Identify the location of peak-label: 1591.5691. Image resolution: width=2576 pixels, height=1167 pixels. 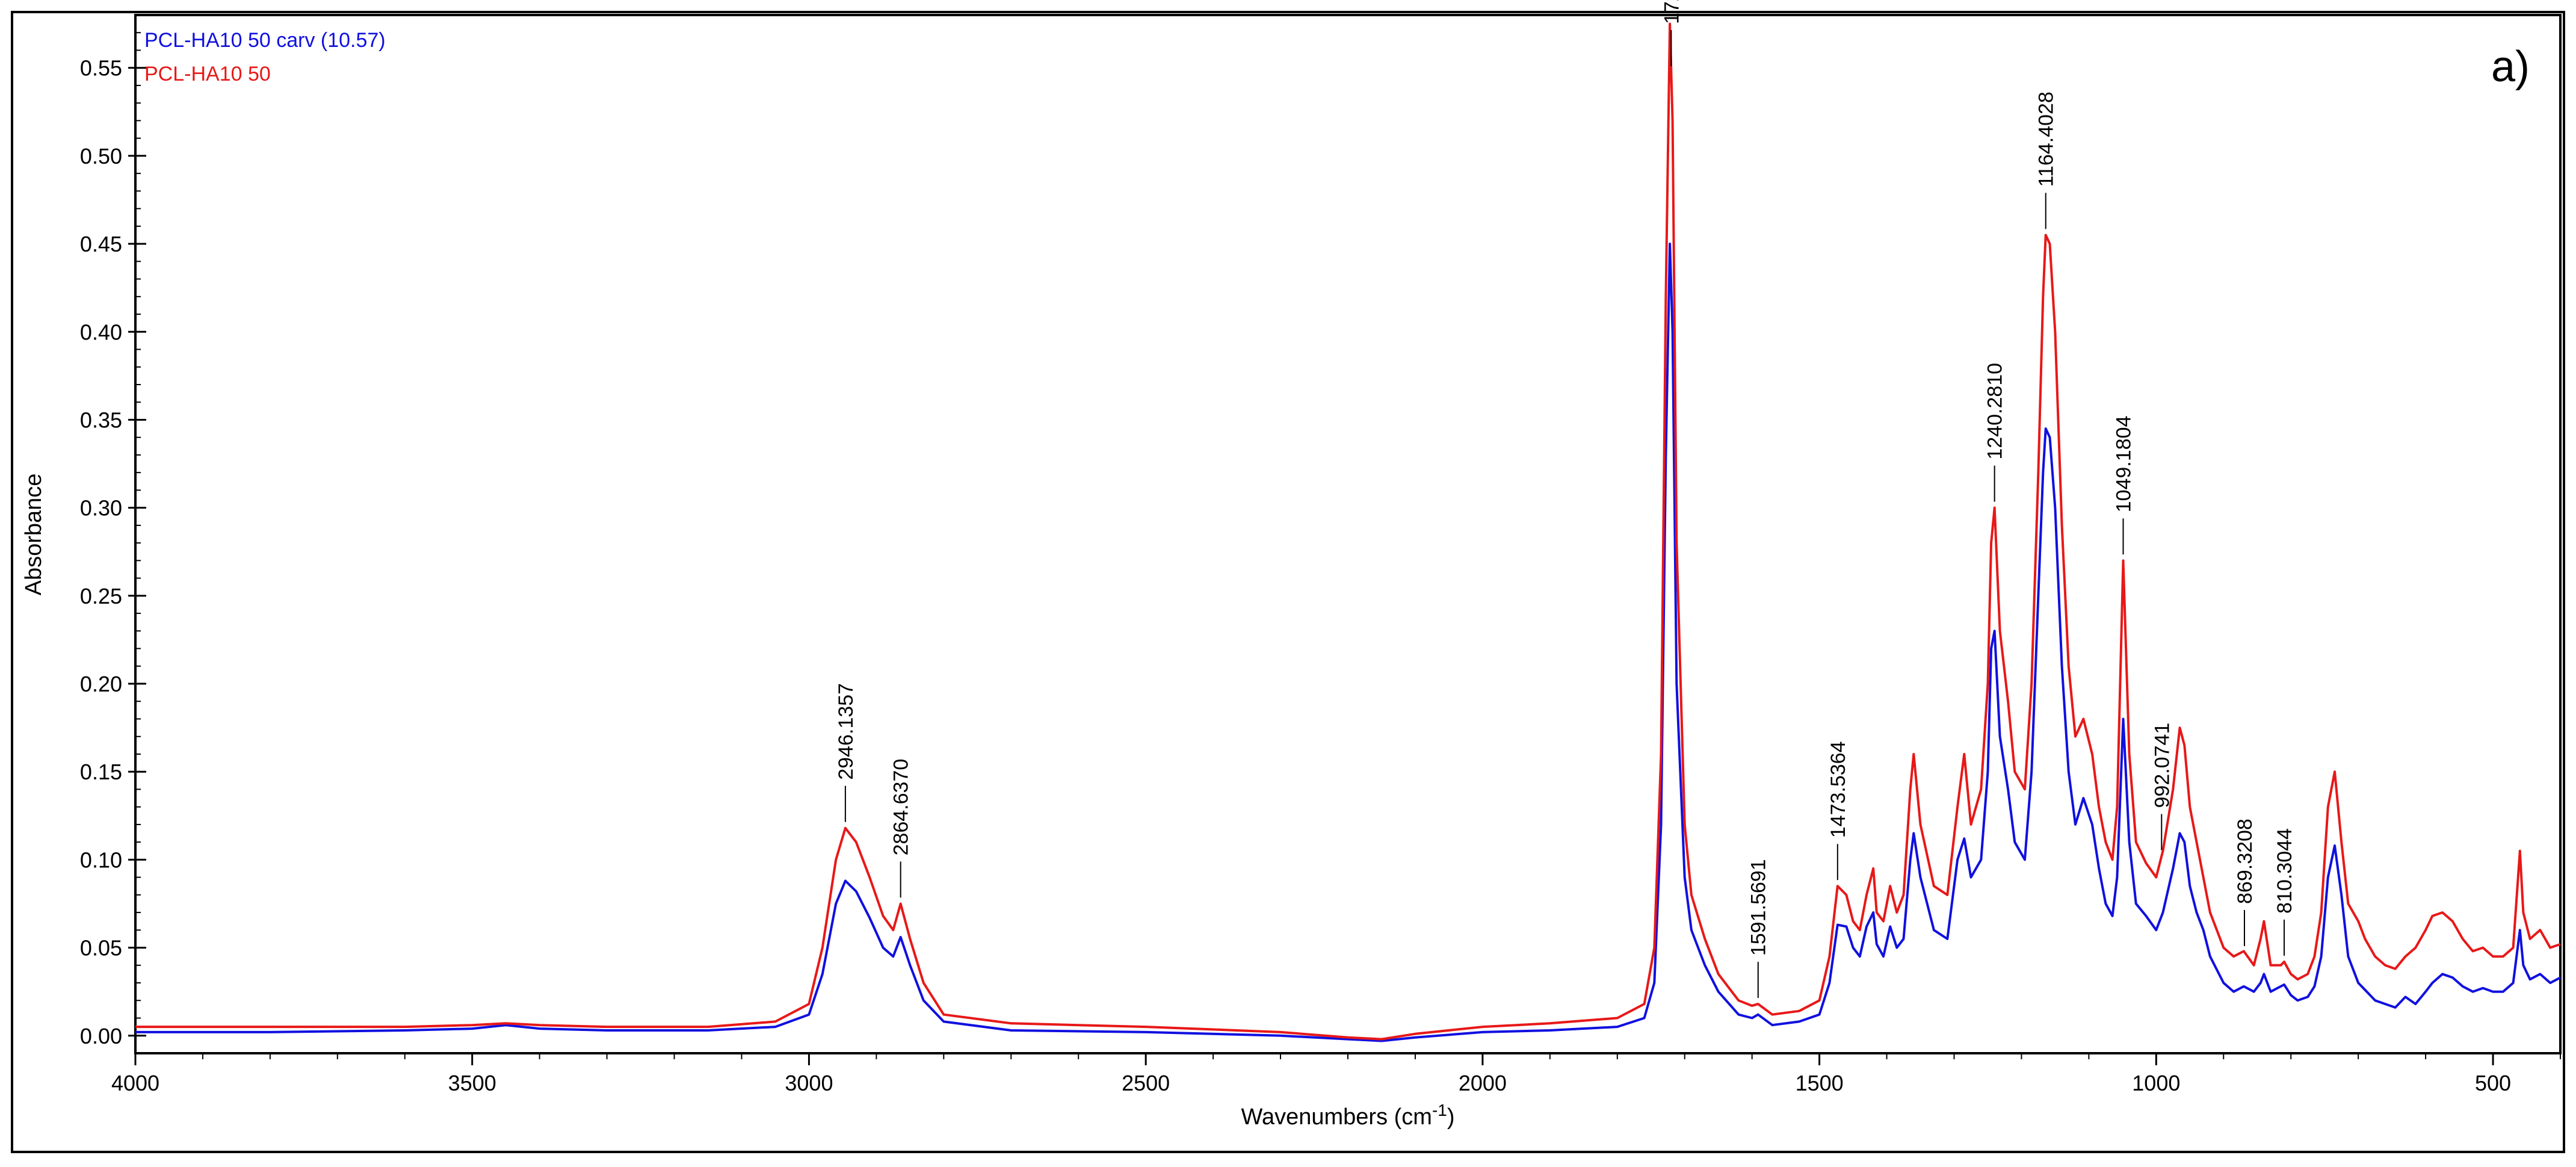
(1758, 908).